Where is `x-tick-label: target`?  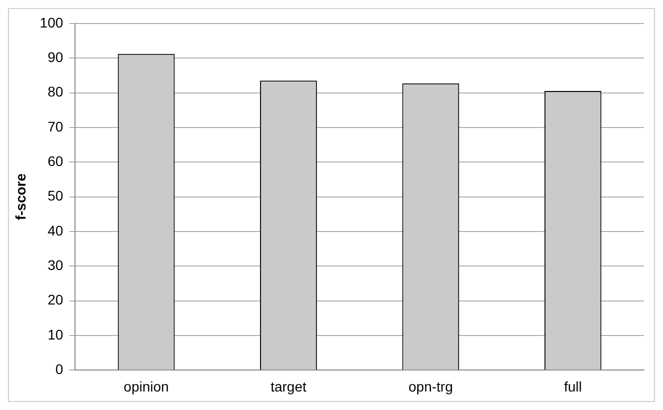
x-tick-label: target is located at coordinates (288, 386).